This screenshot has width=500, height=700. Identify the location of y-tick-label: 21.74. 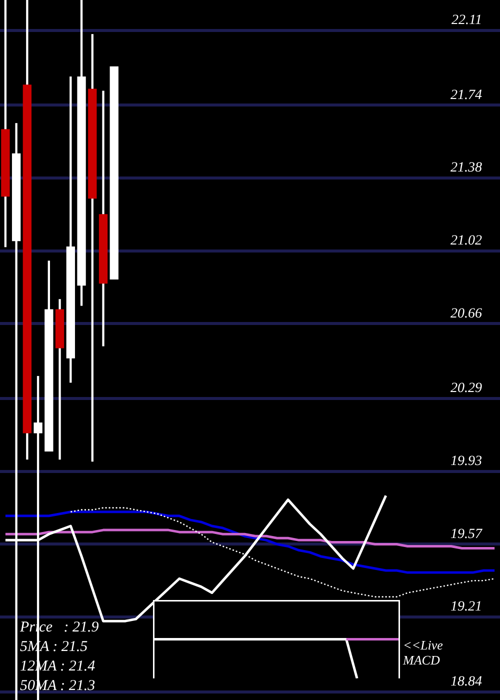
(466, 95).